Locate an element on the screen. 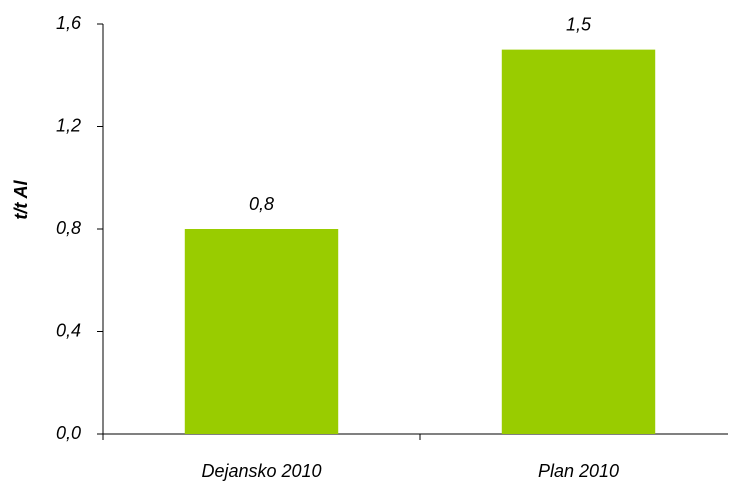 The image size is (729, 484). x-tick-label: Dejansko 2010 is located at coordinates (261, 471).